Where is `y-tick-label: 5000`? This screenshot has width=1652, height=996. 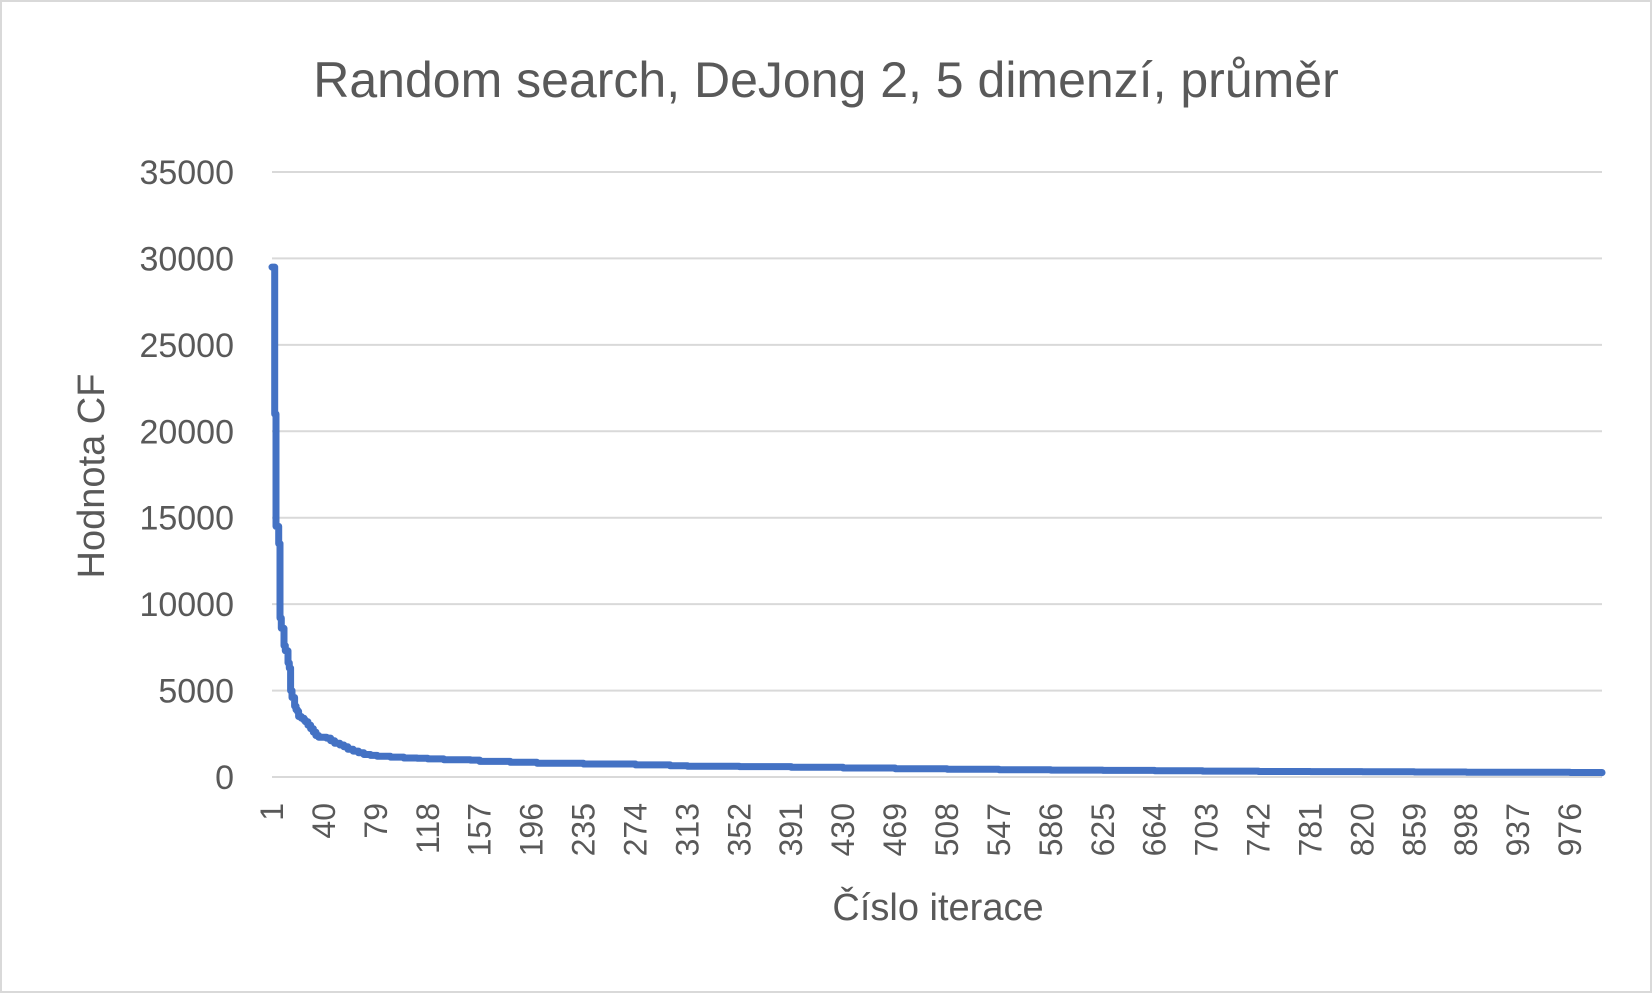
y-tick-label: 5000 is located at coordinates (196, 692).